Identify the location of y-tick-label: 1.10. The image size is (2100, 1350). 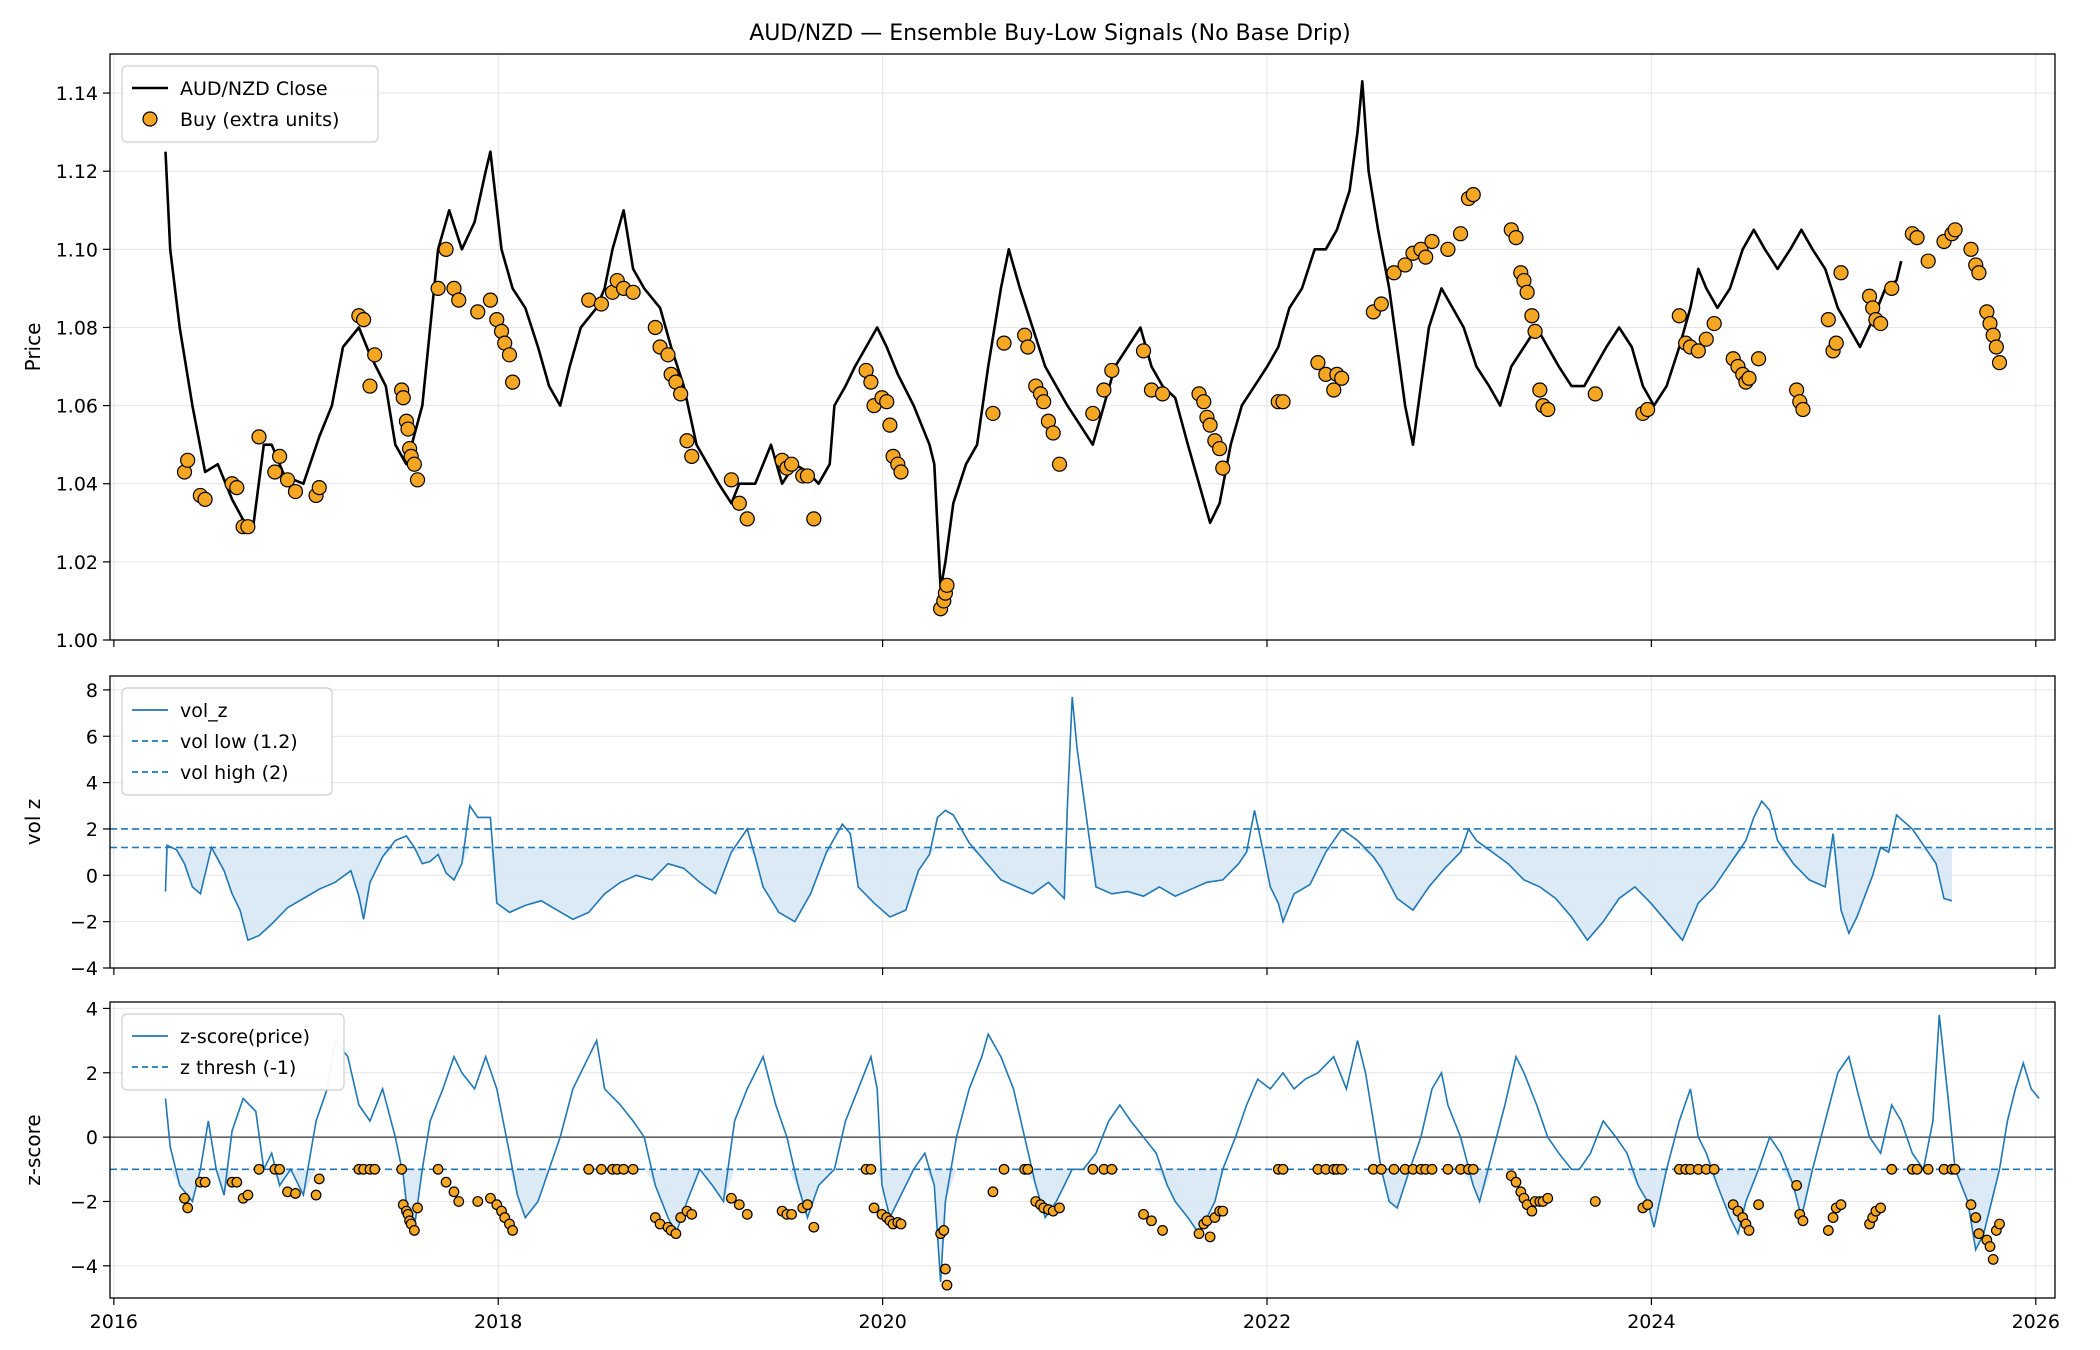
(77, 250).